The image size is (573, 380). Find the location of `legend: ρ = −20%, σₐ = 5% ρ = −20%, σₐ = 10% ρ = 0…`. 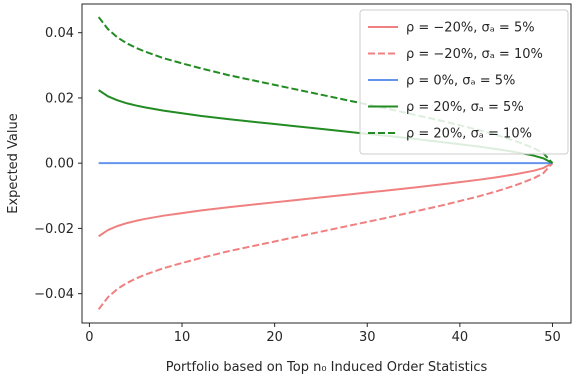

legend: ρ = −20%, σₐ = 5% ρ = −20%, σₐ = 10% ρ = 0… is located at coordinates (464, 82).